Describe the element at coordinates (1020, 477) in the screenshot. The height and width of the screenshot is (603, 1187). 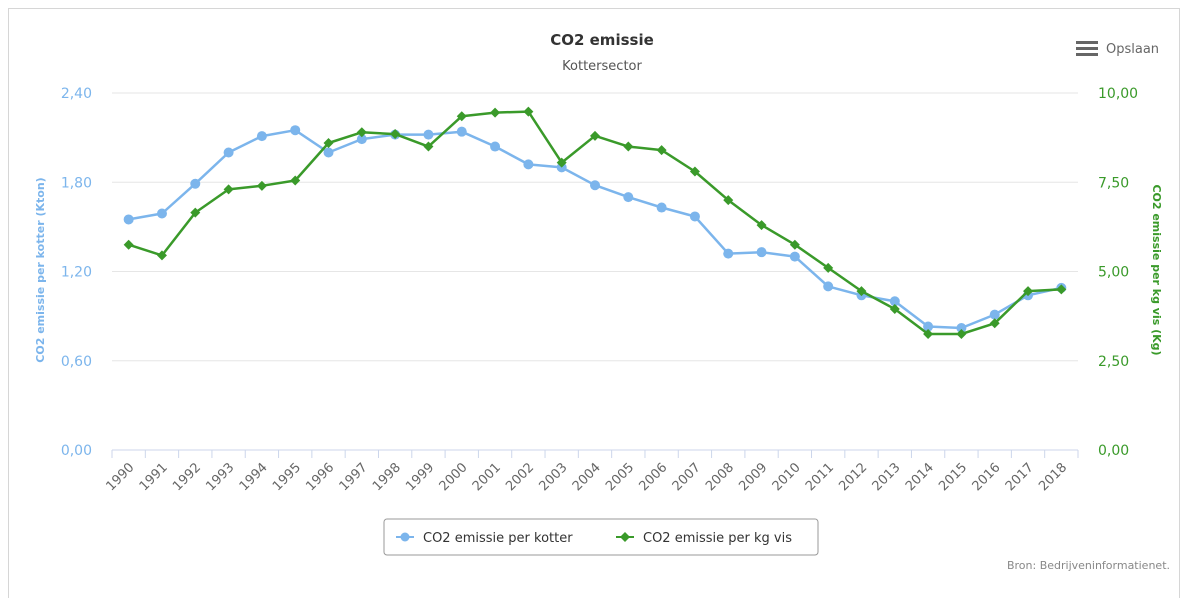
I see `x-tick-label: 2017` at that location.